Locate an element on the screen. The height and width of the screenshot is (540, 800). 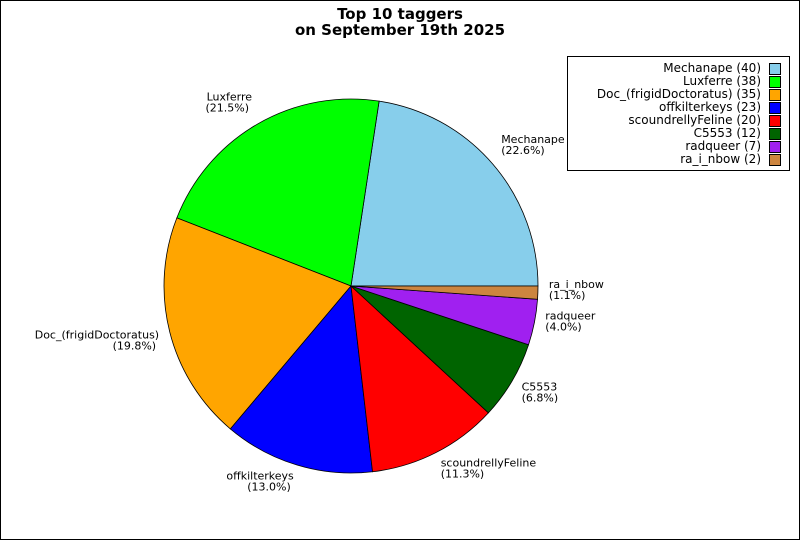
slice-label-name: offkilterkeys is located at coordinates (260, 476).